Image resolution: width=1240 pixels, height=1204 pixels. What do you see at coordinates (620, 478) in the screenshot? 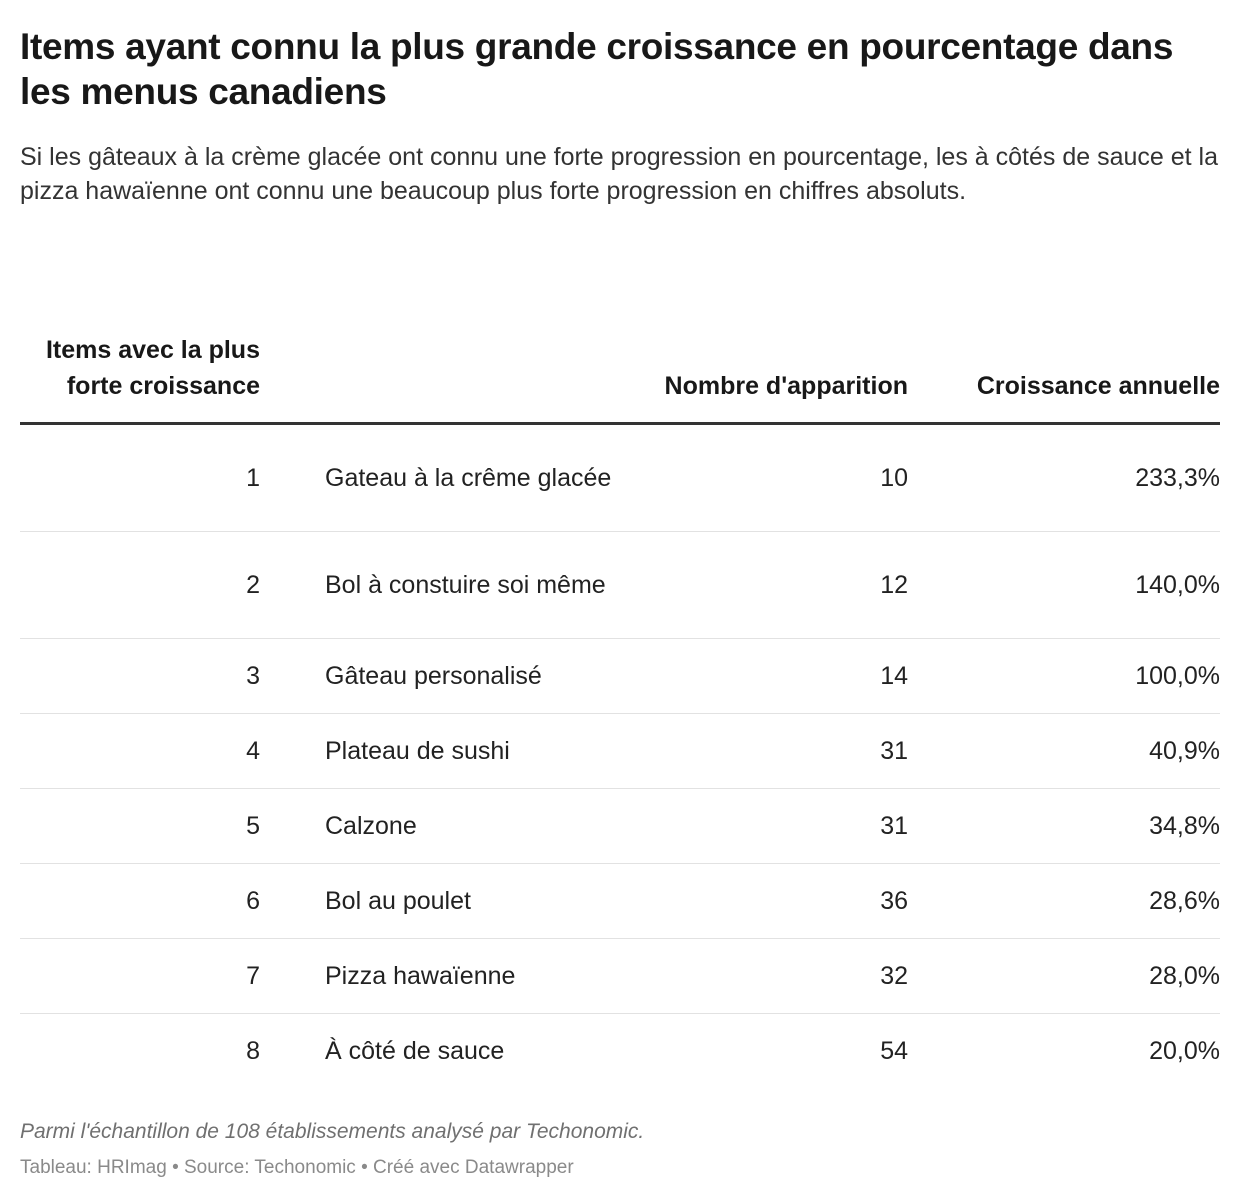
I see `table-row: 1 Gateau à la crême glacée 10 233,3%` at bounding box center [620, 478].